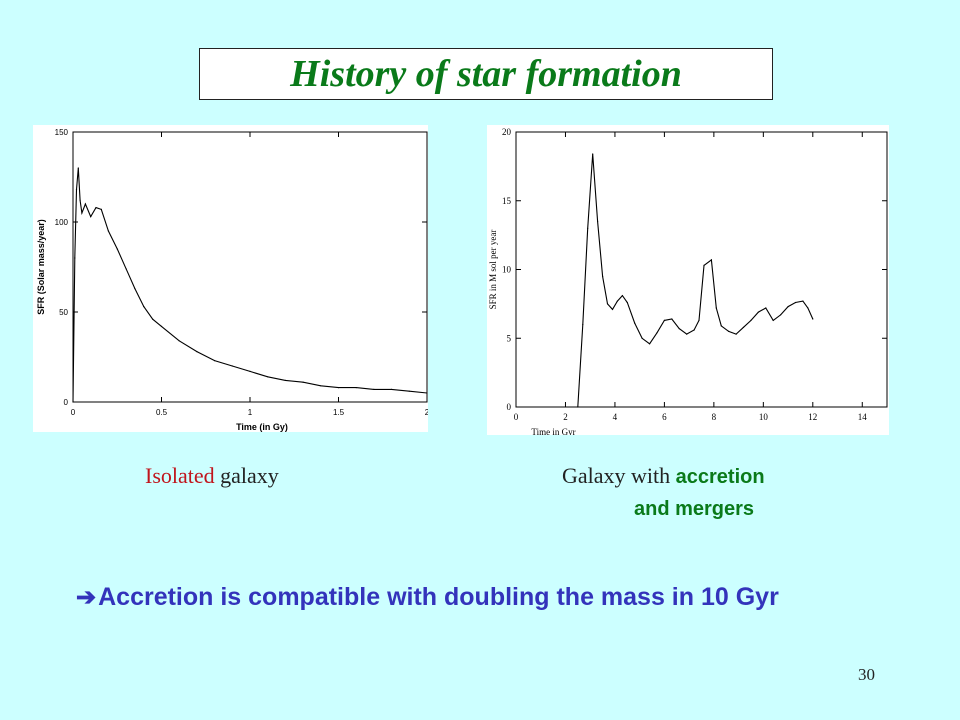  I want to click on chart2-xtick-label: 0, so click(516, 417).